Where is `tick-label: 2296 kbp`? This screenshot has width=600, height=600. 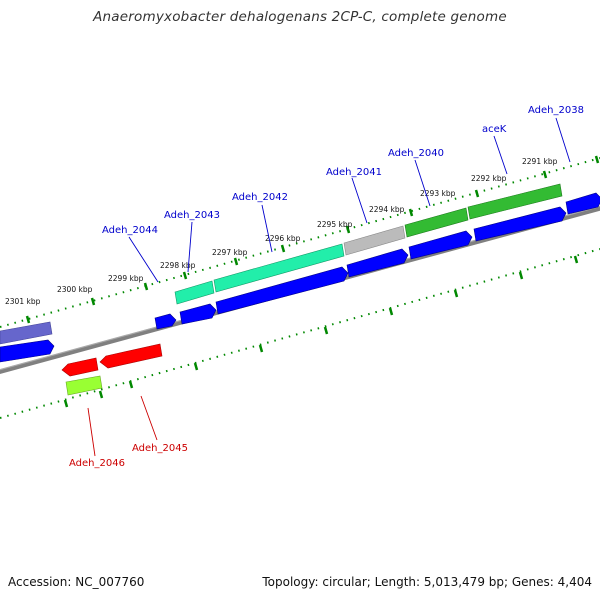 tick-label: 2296 kbp is located at coordinates (283, 238).